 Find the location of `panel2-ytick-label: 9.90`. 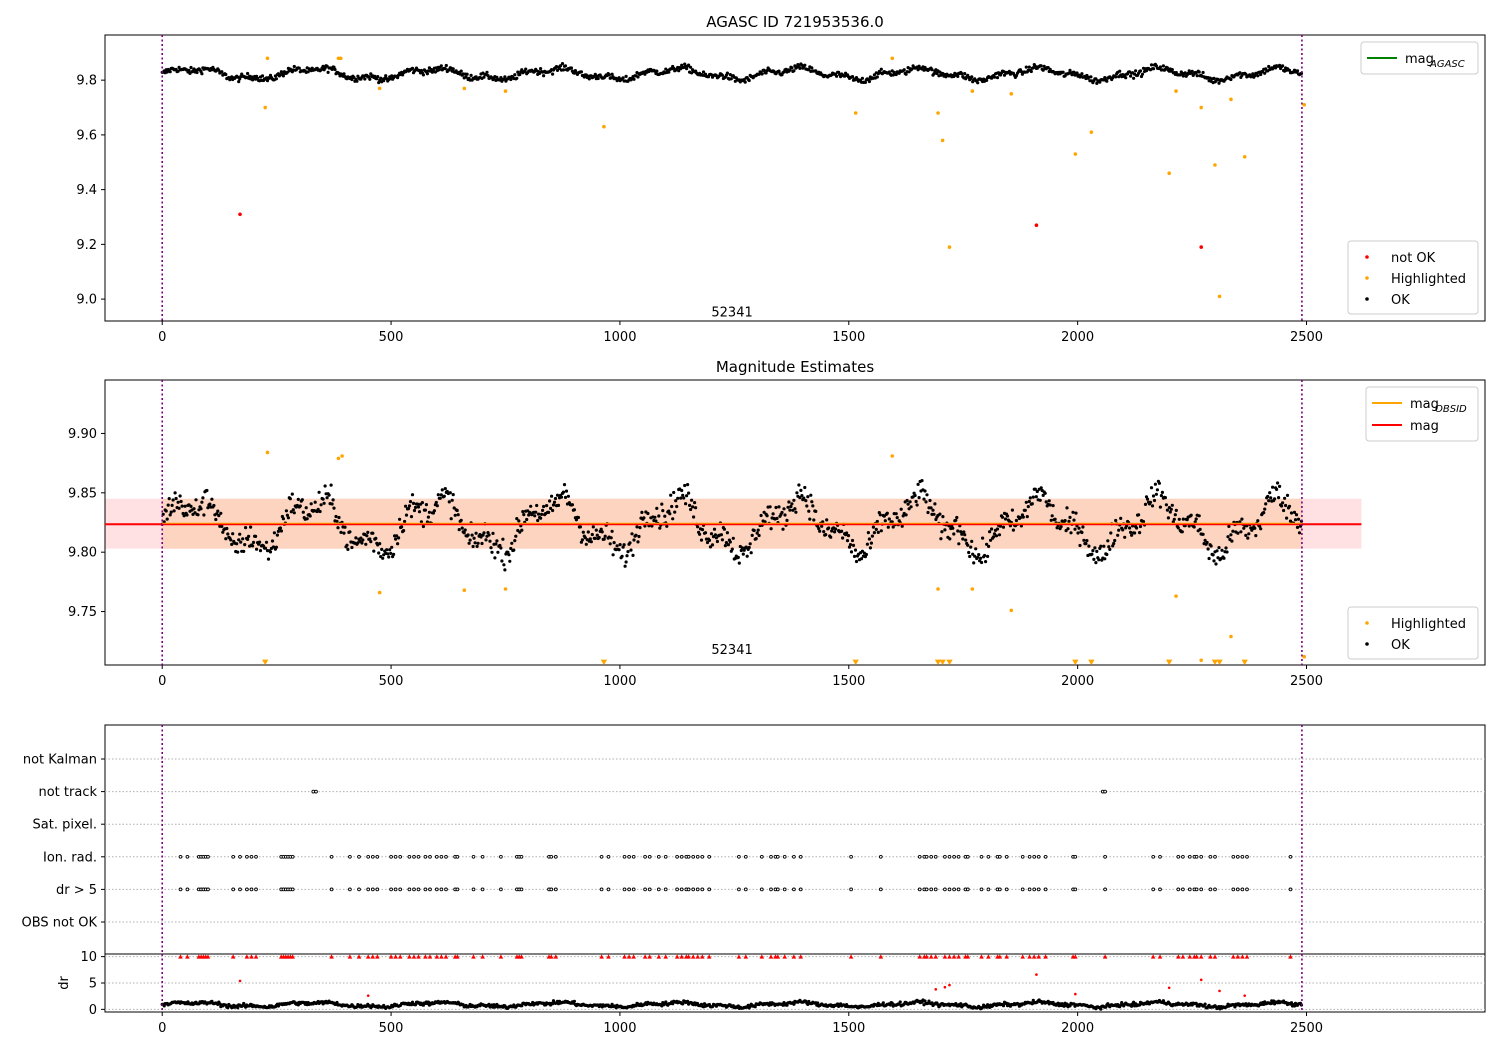

panel2-ytick-label: 9.90 is located at coordinates (82, 434).